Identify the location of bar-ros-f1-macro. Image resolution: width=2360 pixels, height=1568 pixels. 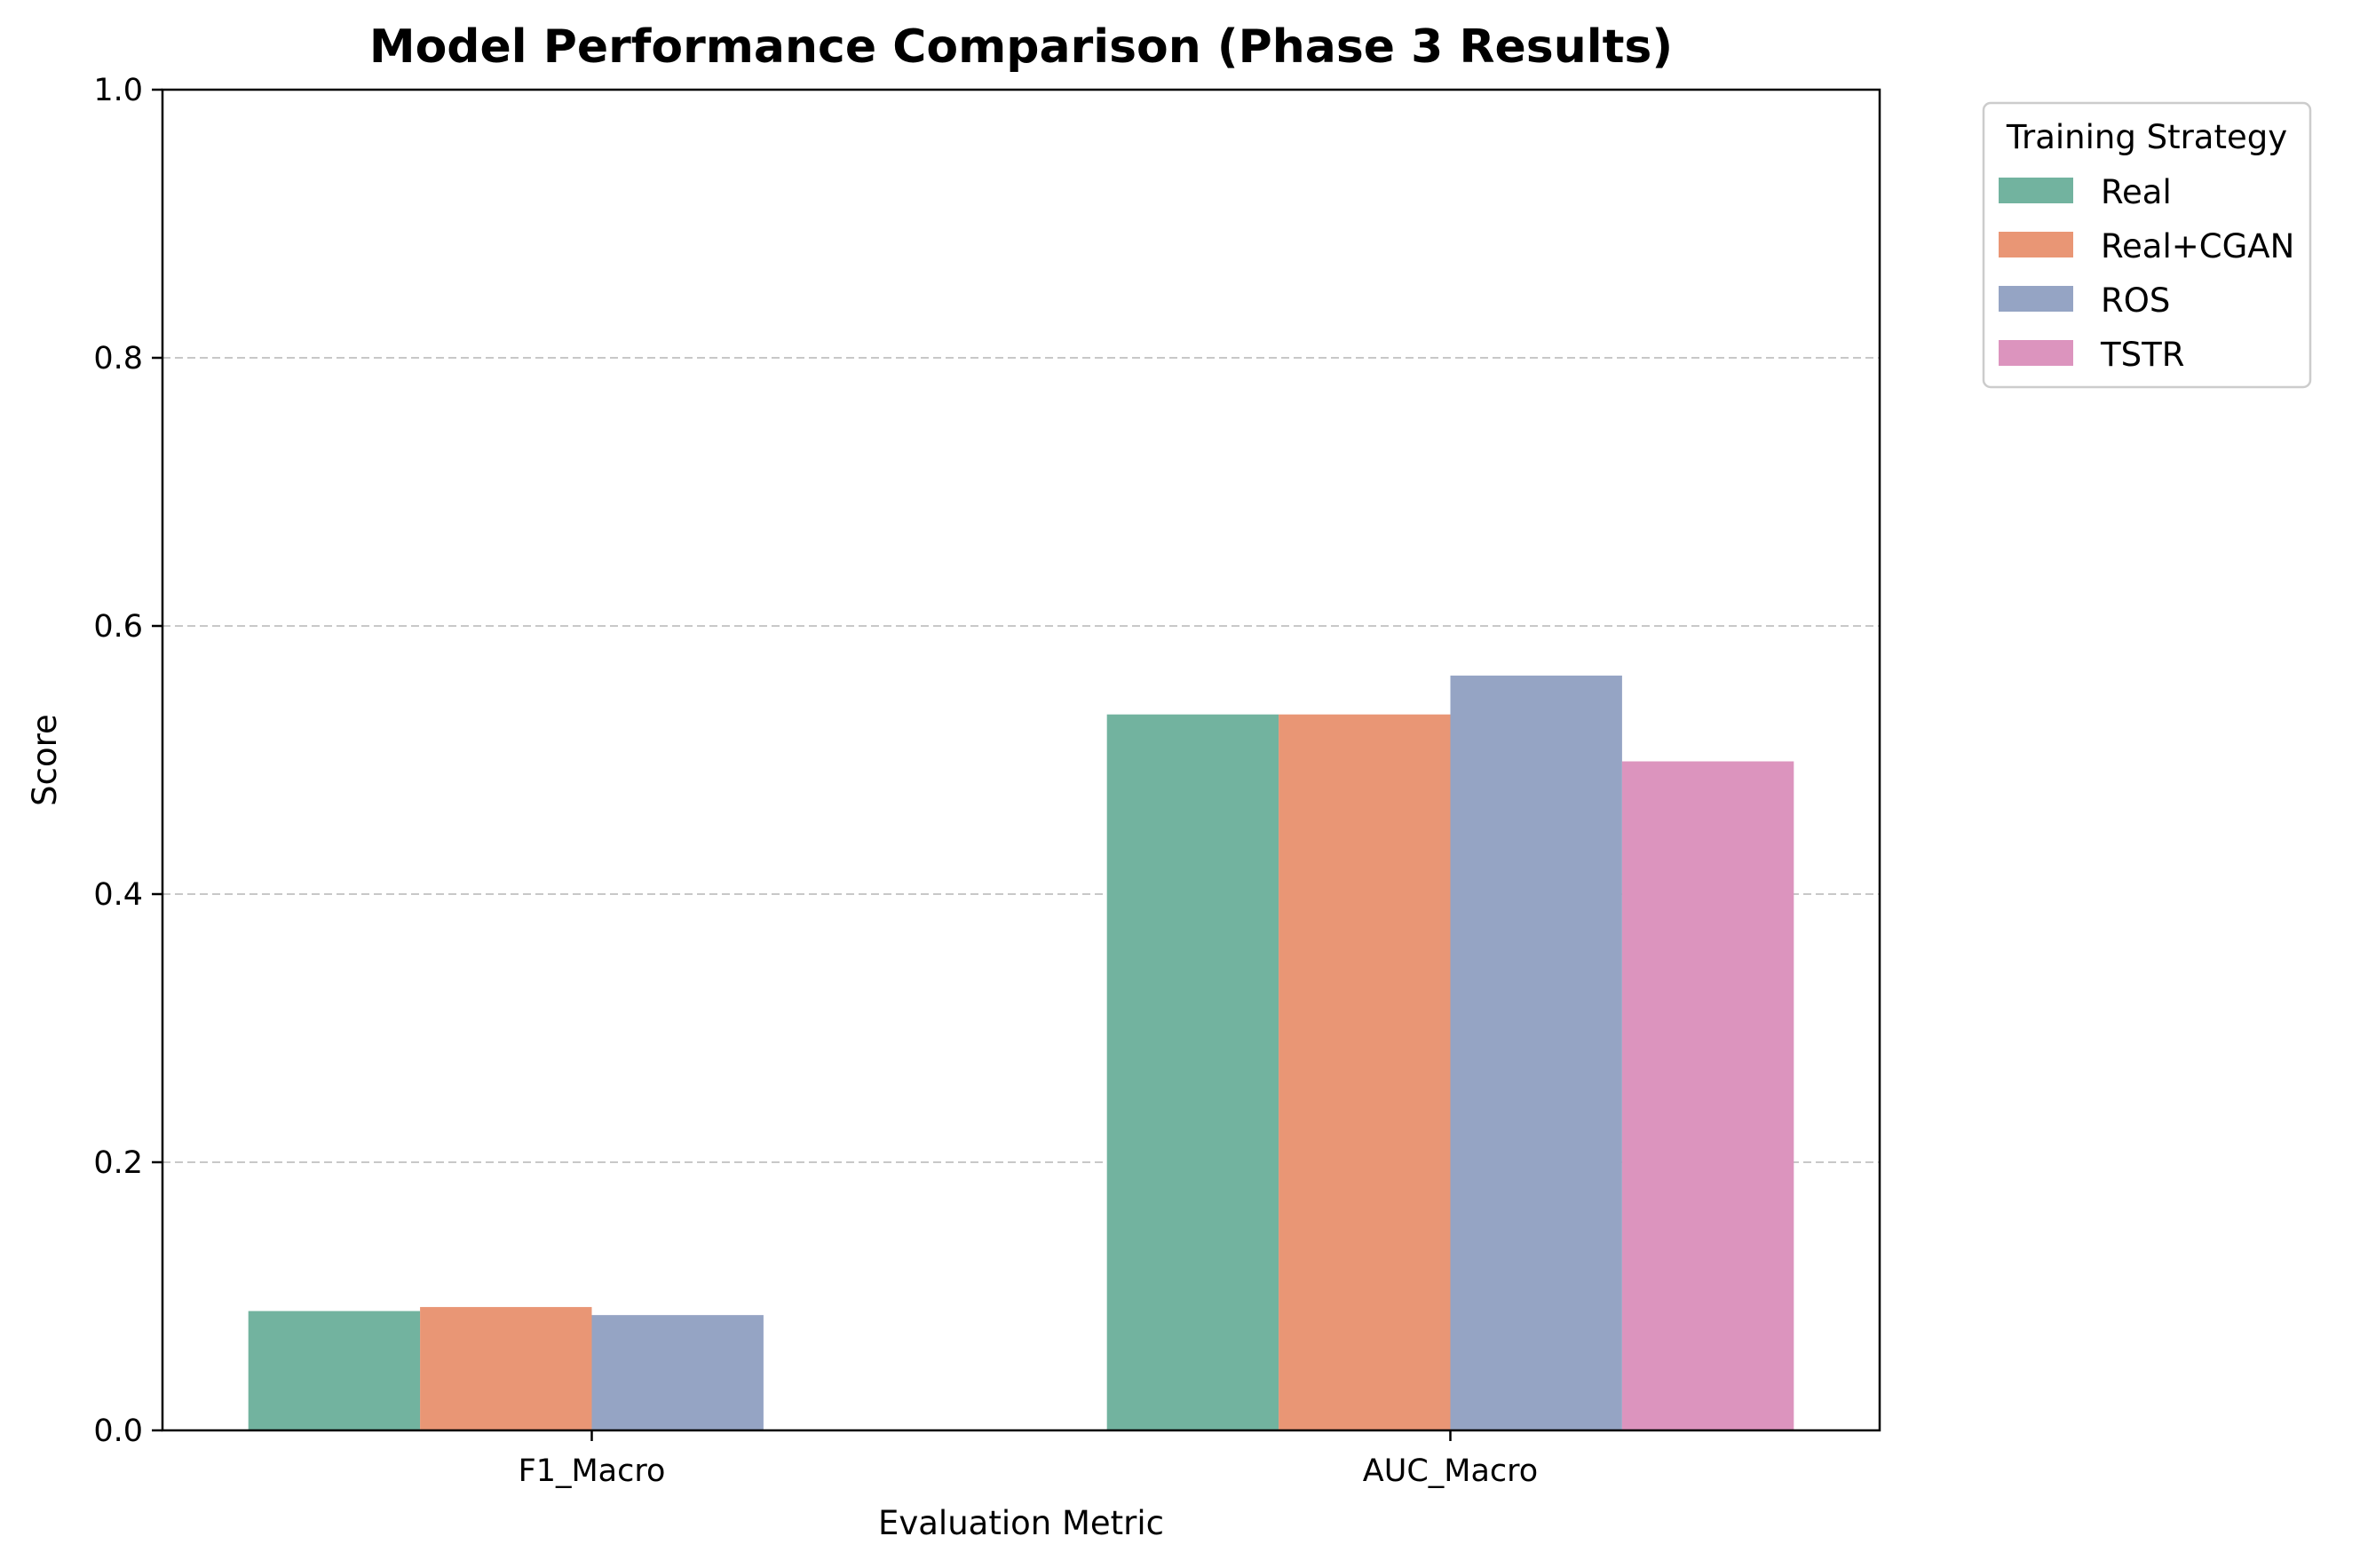
(677, 1372).